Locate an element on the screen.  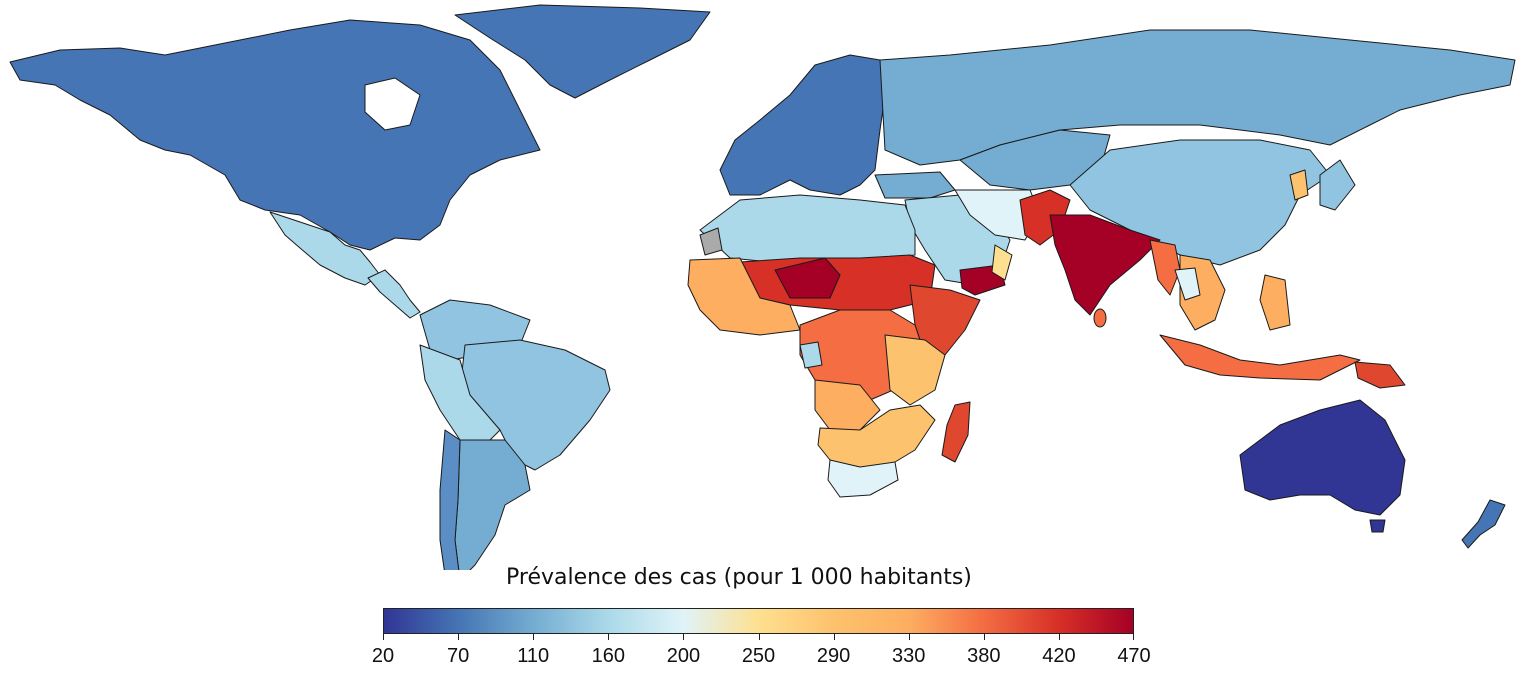
legend-tick-label: 160 is located at coordinates (608, 656).